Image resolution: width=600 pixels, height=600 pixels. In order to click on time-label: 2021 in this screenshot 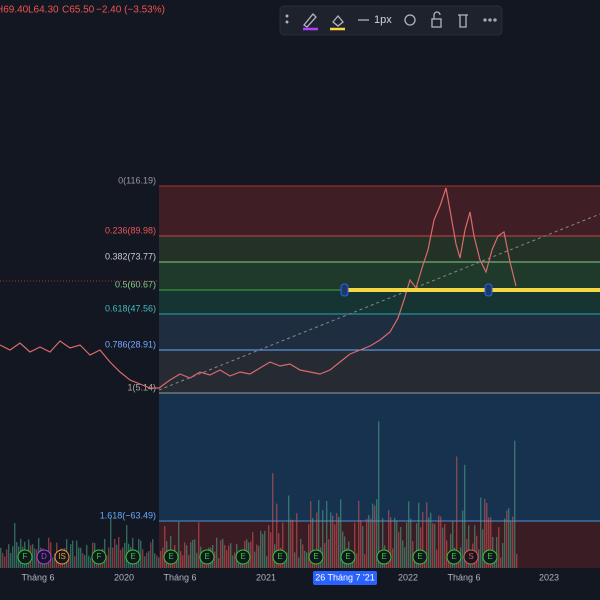, I will do `click(266, 577)`.